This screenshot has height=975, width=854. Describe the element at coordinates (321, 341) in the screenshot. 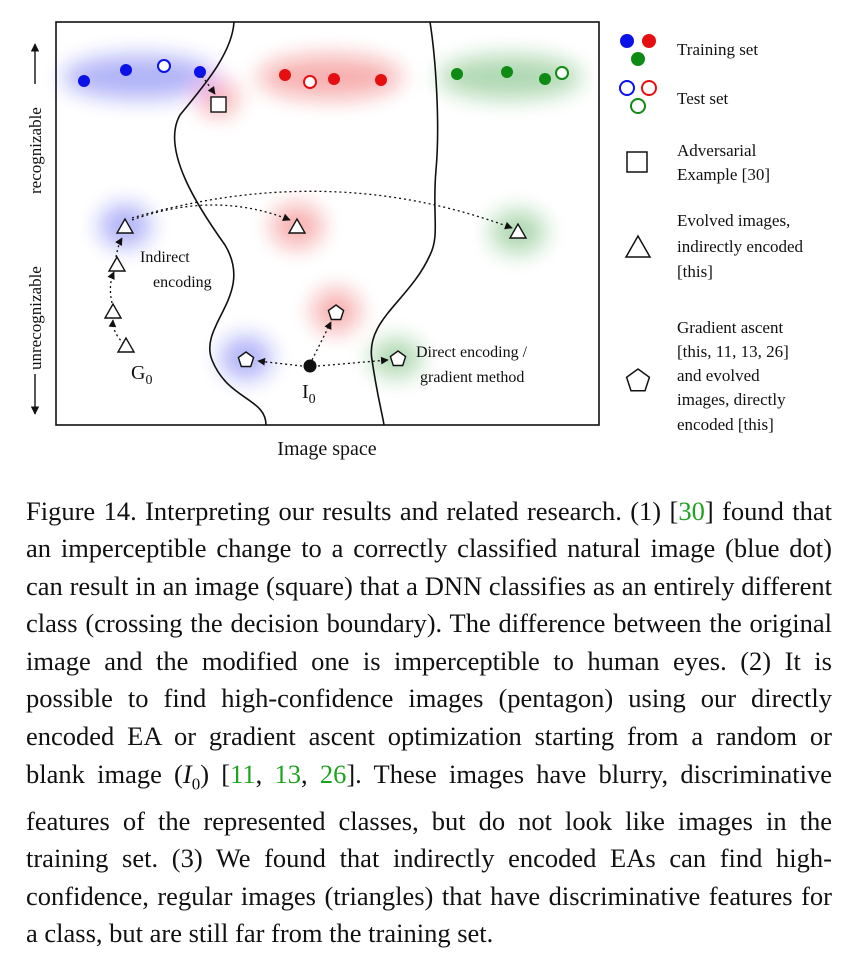

I see `direct-arrow-up` at that location.